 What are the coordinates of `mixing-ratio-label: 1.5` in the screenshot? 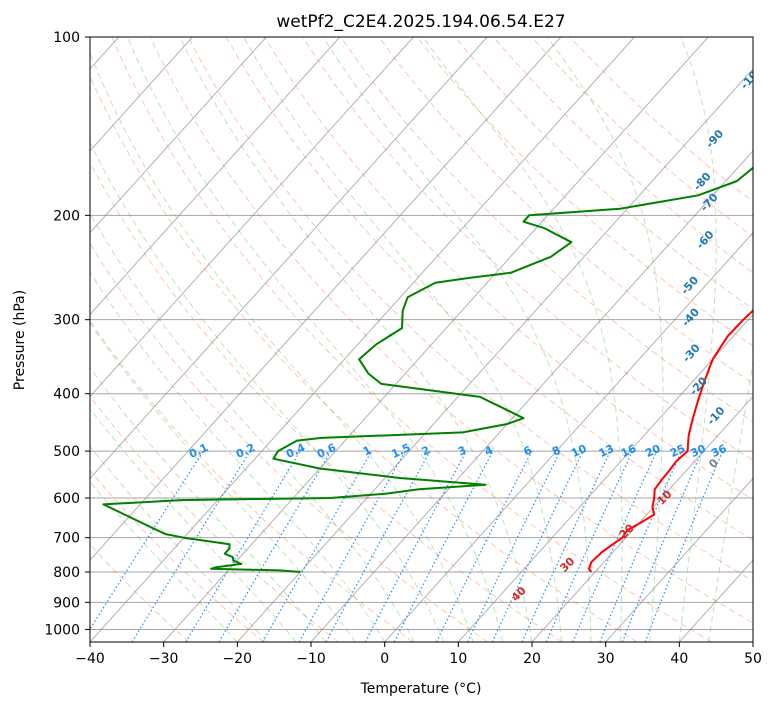 It's located at (400, 451).